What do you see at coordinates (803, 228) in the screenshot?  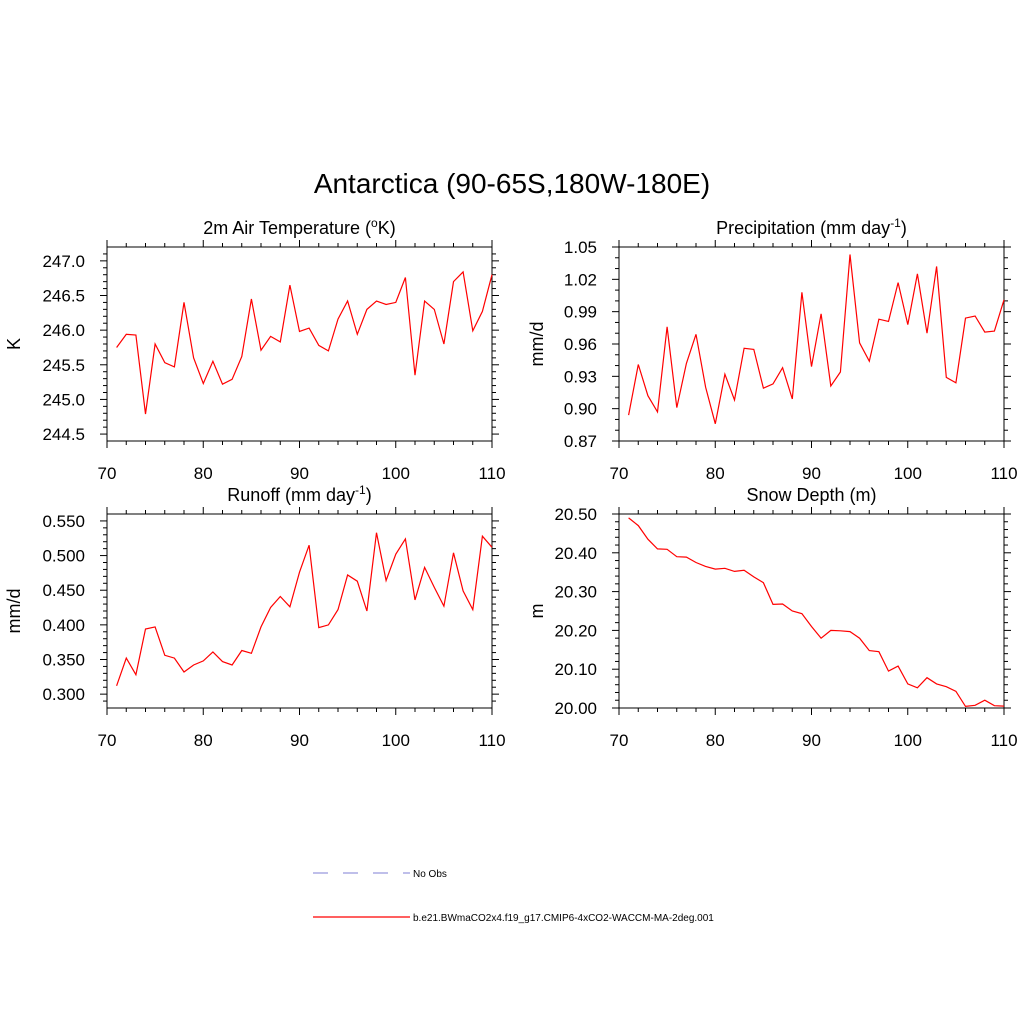 I see `title-text: Precipitation (mm day` at bounding box center [803, 228].